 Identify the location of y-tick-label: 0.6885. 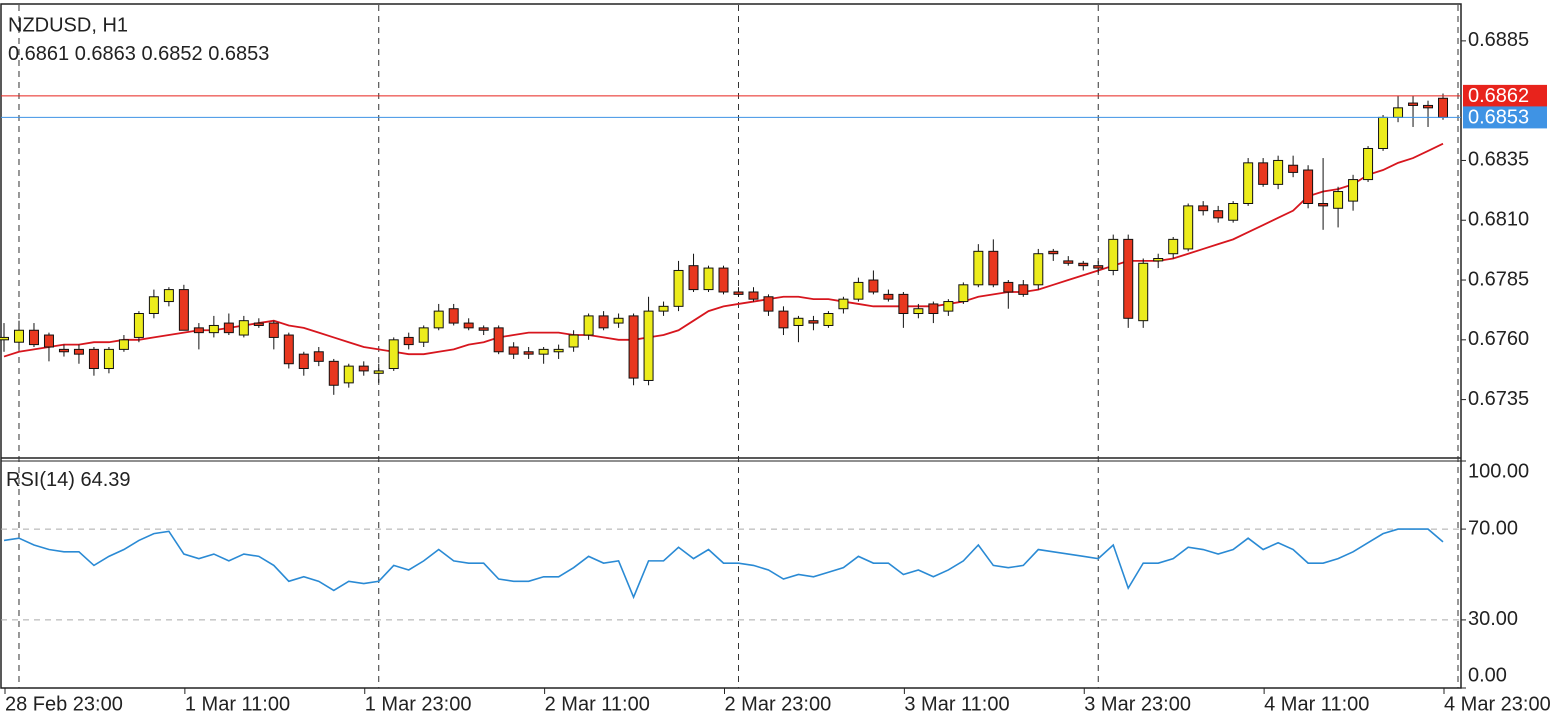
(1498, 40).